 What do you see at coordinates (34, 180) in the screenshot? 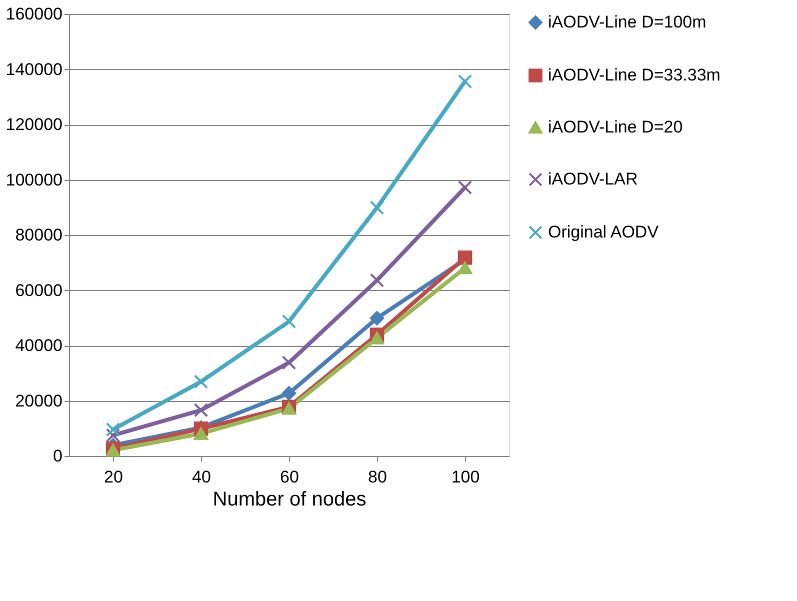
I see `y-tick-label: 100000` at bounding box center [34, 180].